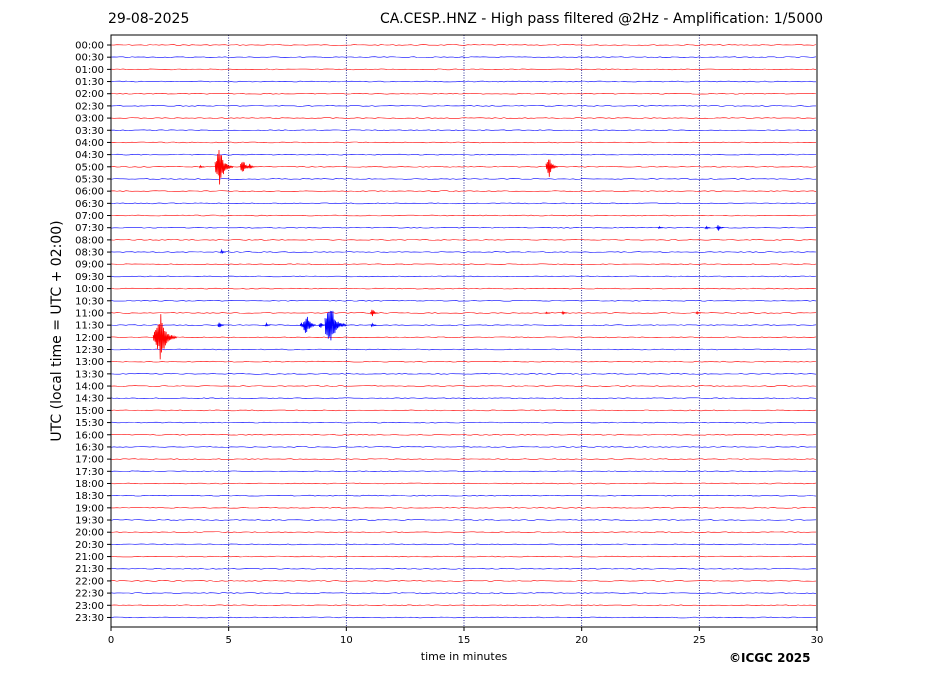 This screenshot has width=927, height=696. I want to click on y-axis-label: UTC (local time = UTC + 02:00), so click(57, 331).